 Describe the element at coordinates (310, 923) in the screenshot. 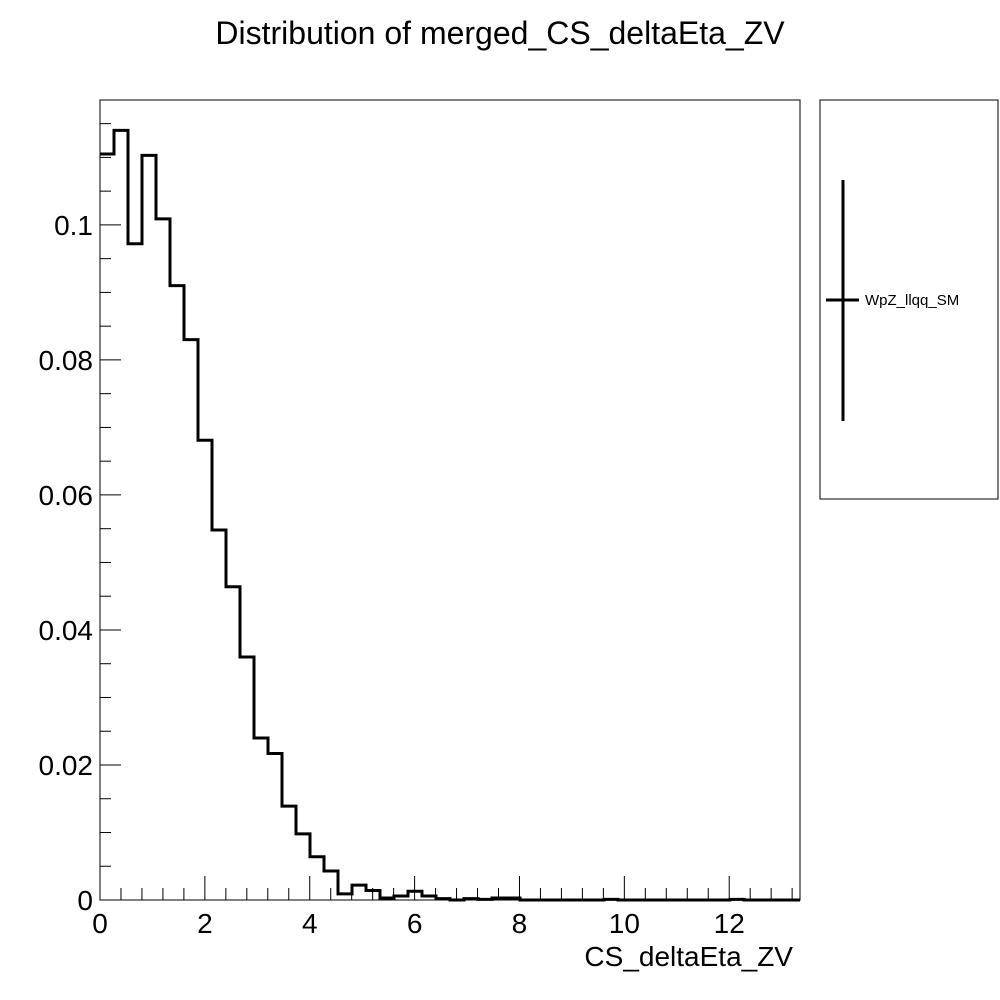

I see `x-tick-label: 4` at that location.